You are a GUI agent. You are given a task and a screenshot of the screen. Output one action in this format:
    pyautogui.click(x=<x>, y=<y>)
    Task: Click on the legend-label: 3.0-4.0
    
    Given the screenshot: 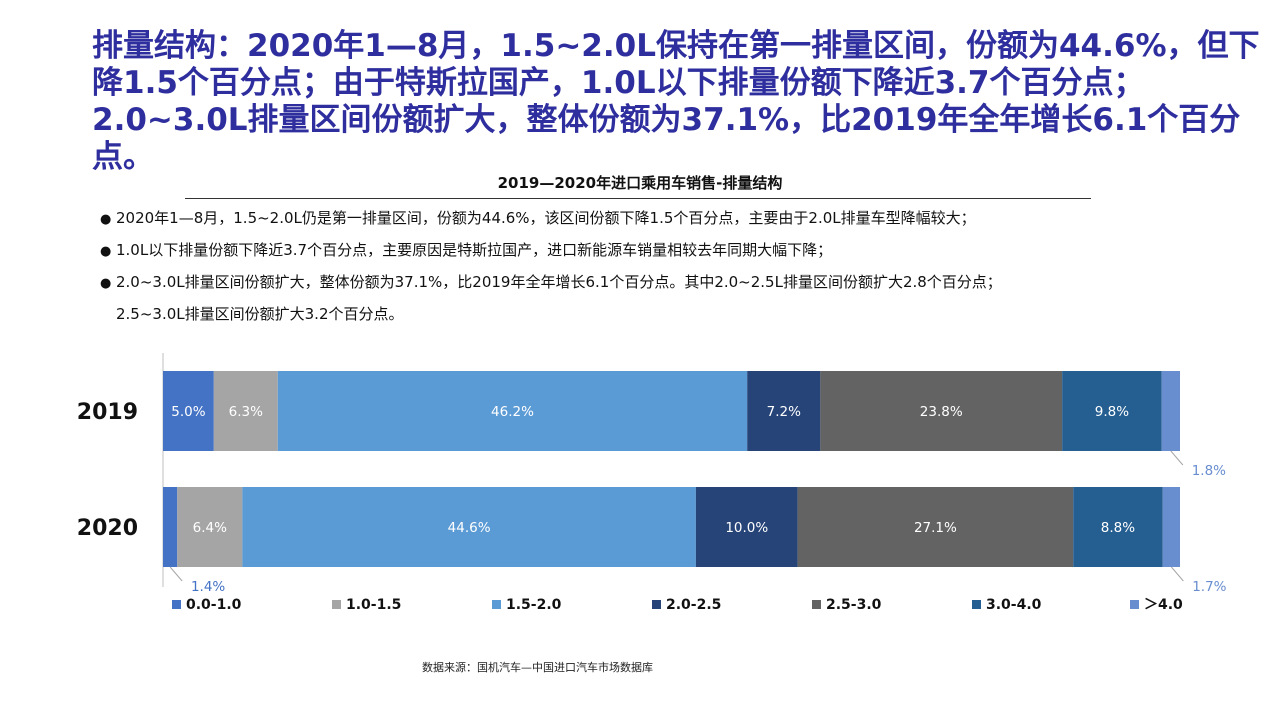 What is the action you would take?
    pyautogui.click(x=1014, y=605)
    